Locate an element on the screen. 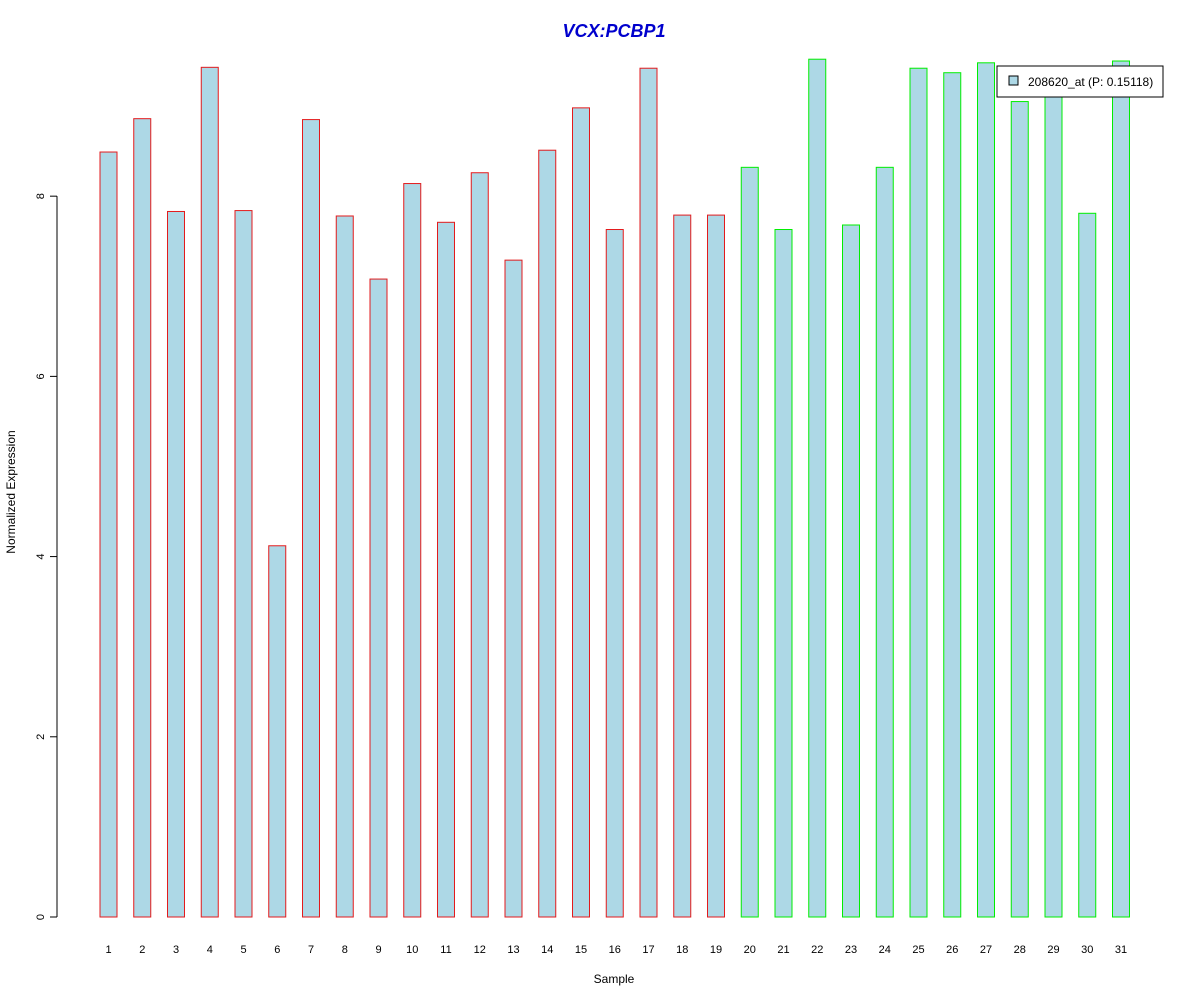 The width and height of the screenshot is (1200, 1005). y-axis-label: Normalized Expression is located at coordinates (11, 491).